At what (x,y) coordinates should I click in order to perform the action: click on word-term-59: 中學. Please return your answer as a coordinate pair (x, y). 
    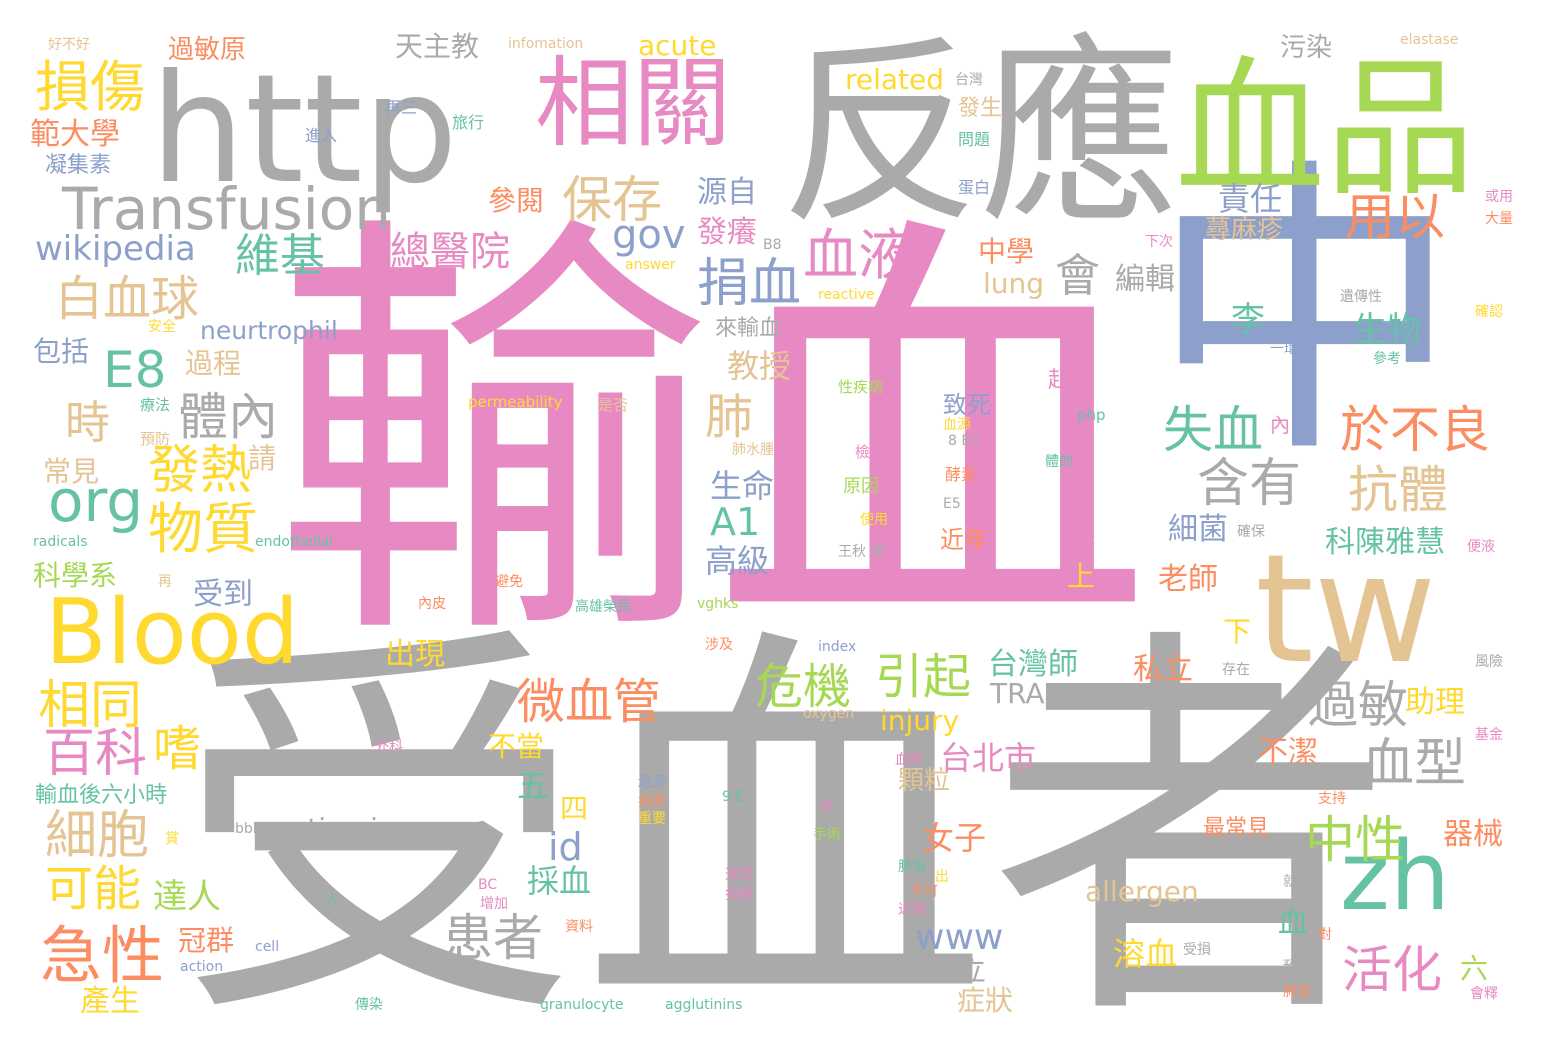
    Looking at the image, I should click on (1006, 251).